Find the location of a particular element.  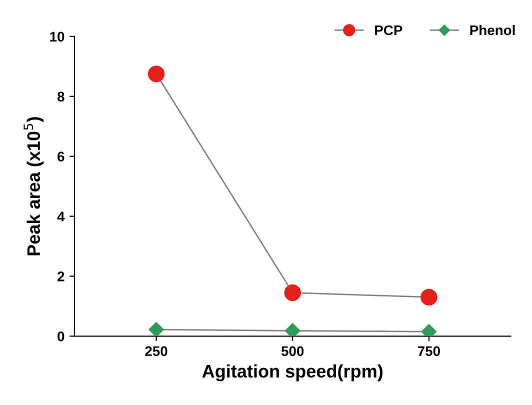

x-tick-label: 250 is located at coordinates (156, 351).